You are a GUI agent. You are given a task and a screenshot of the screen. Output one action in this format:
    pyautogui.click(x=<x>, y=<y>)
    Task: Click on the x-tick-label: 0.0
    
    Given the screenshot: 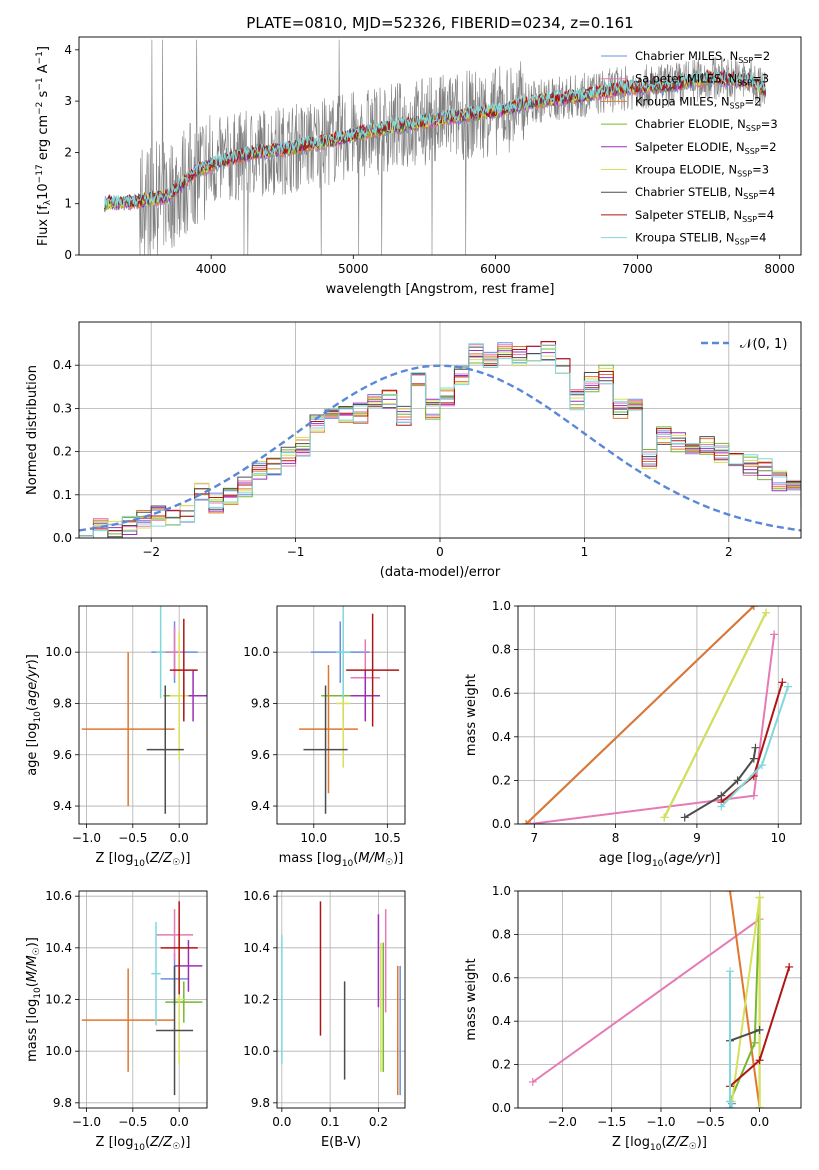 What is the action you would take?
    pyautogui.click(x=179, y=1122)
    